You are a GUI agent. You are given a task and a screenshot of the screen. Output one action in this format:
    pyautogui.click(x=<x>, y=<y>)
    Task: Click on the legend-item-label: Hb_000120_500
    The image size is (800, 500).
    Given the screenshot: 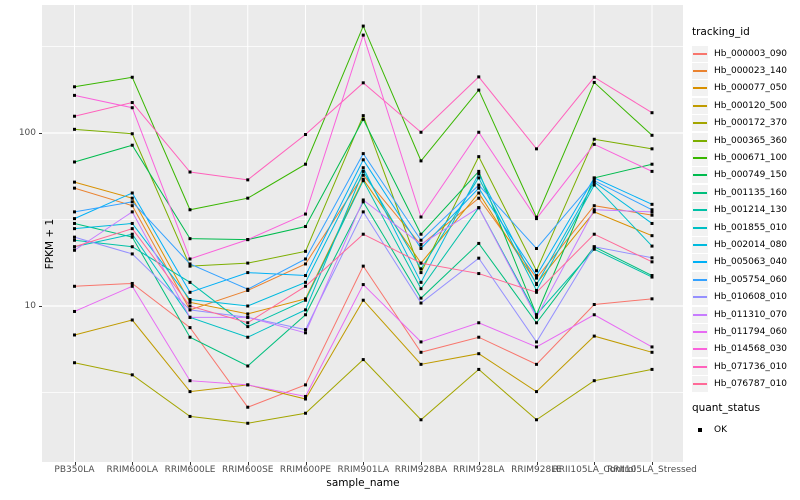 What is the action you would take?
    pyautogui.click(x=751, y=105)
    